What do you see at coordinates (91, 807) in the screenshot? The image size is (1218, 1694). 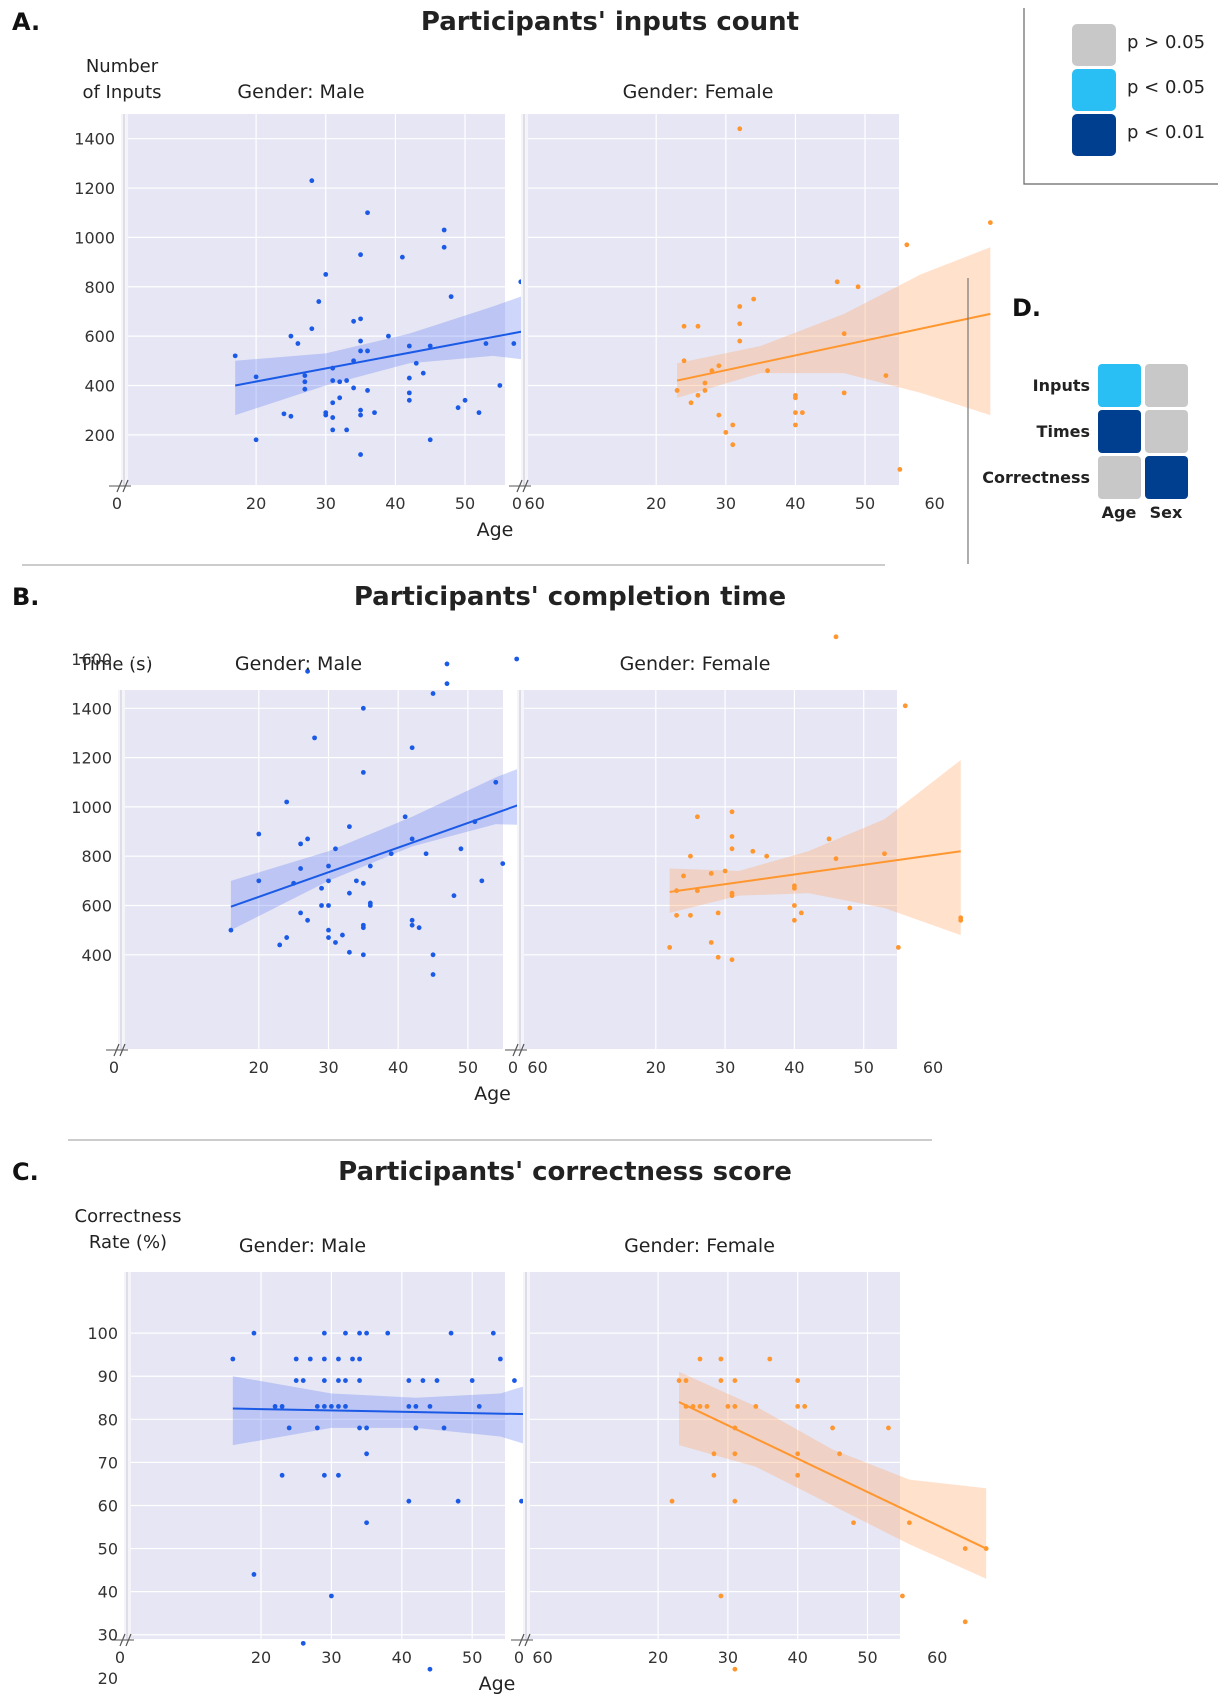 I see `y-tick-label: 1000` at bounding box center [91, 807].